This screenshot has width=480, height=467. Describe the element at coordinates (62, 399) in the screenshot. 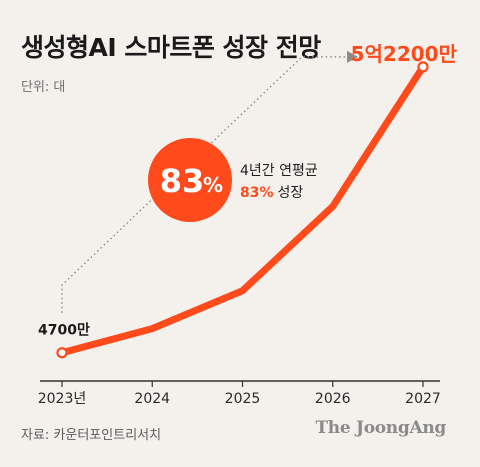

I see `x-tick-label: 2023년` at that location.